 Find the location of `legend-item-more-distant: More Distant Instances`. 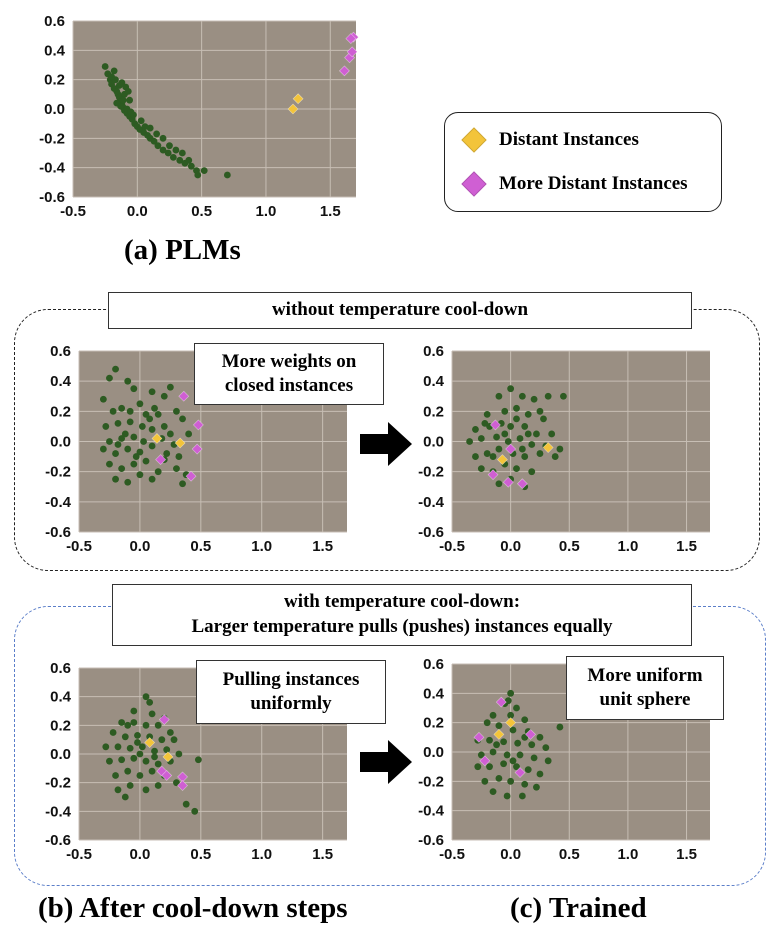

legend-item-more-distant: More Distant Instances is located at coordinates (573, 184).